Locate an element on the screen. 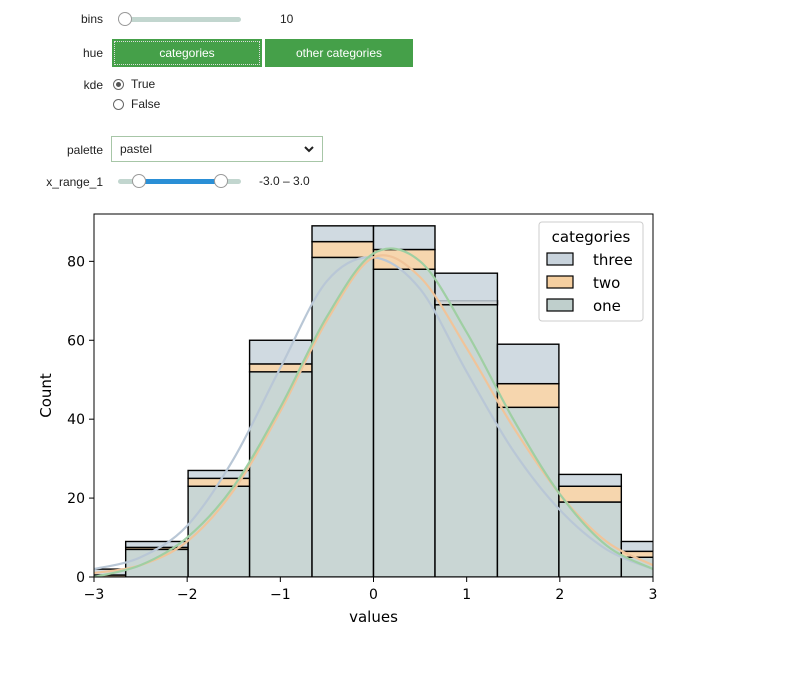 Image resolution: width=800 pixels, height=681 pixels. legend-label-two: two is located at coordinates (606, 283).